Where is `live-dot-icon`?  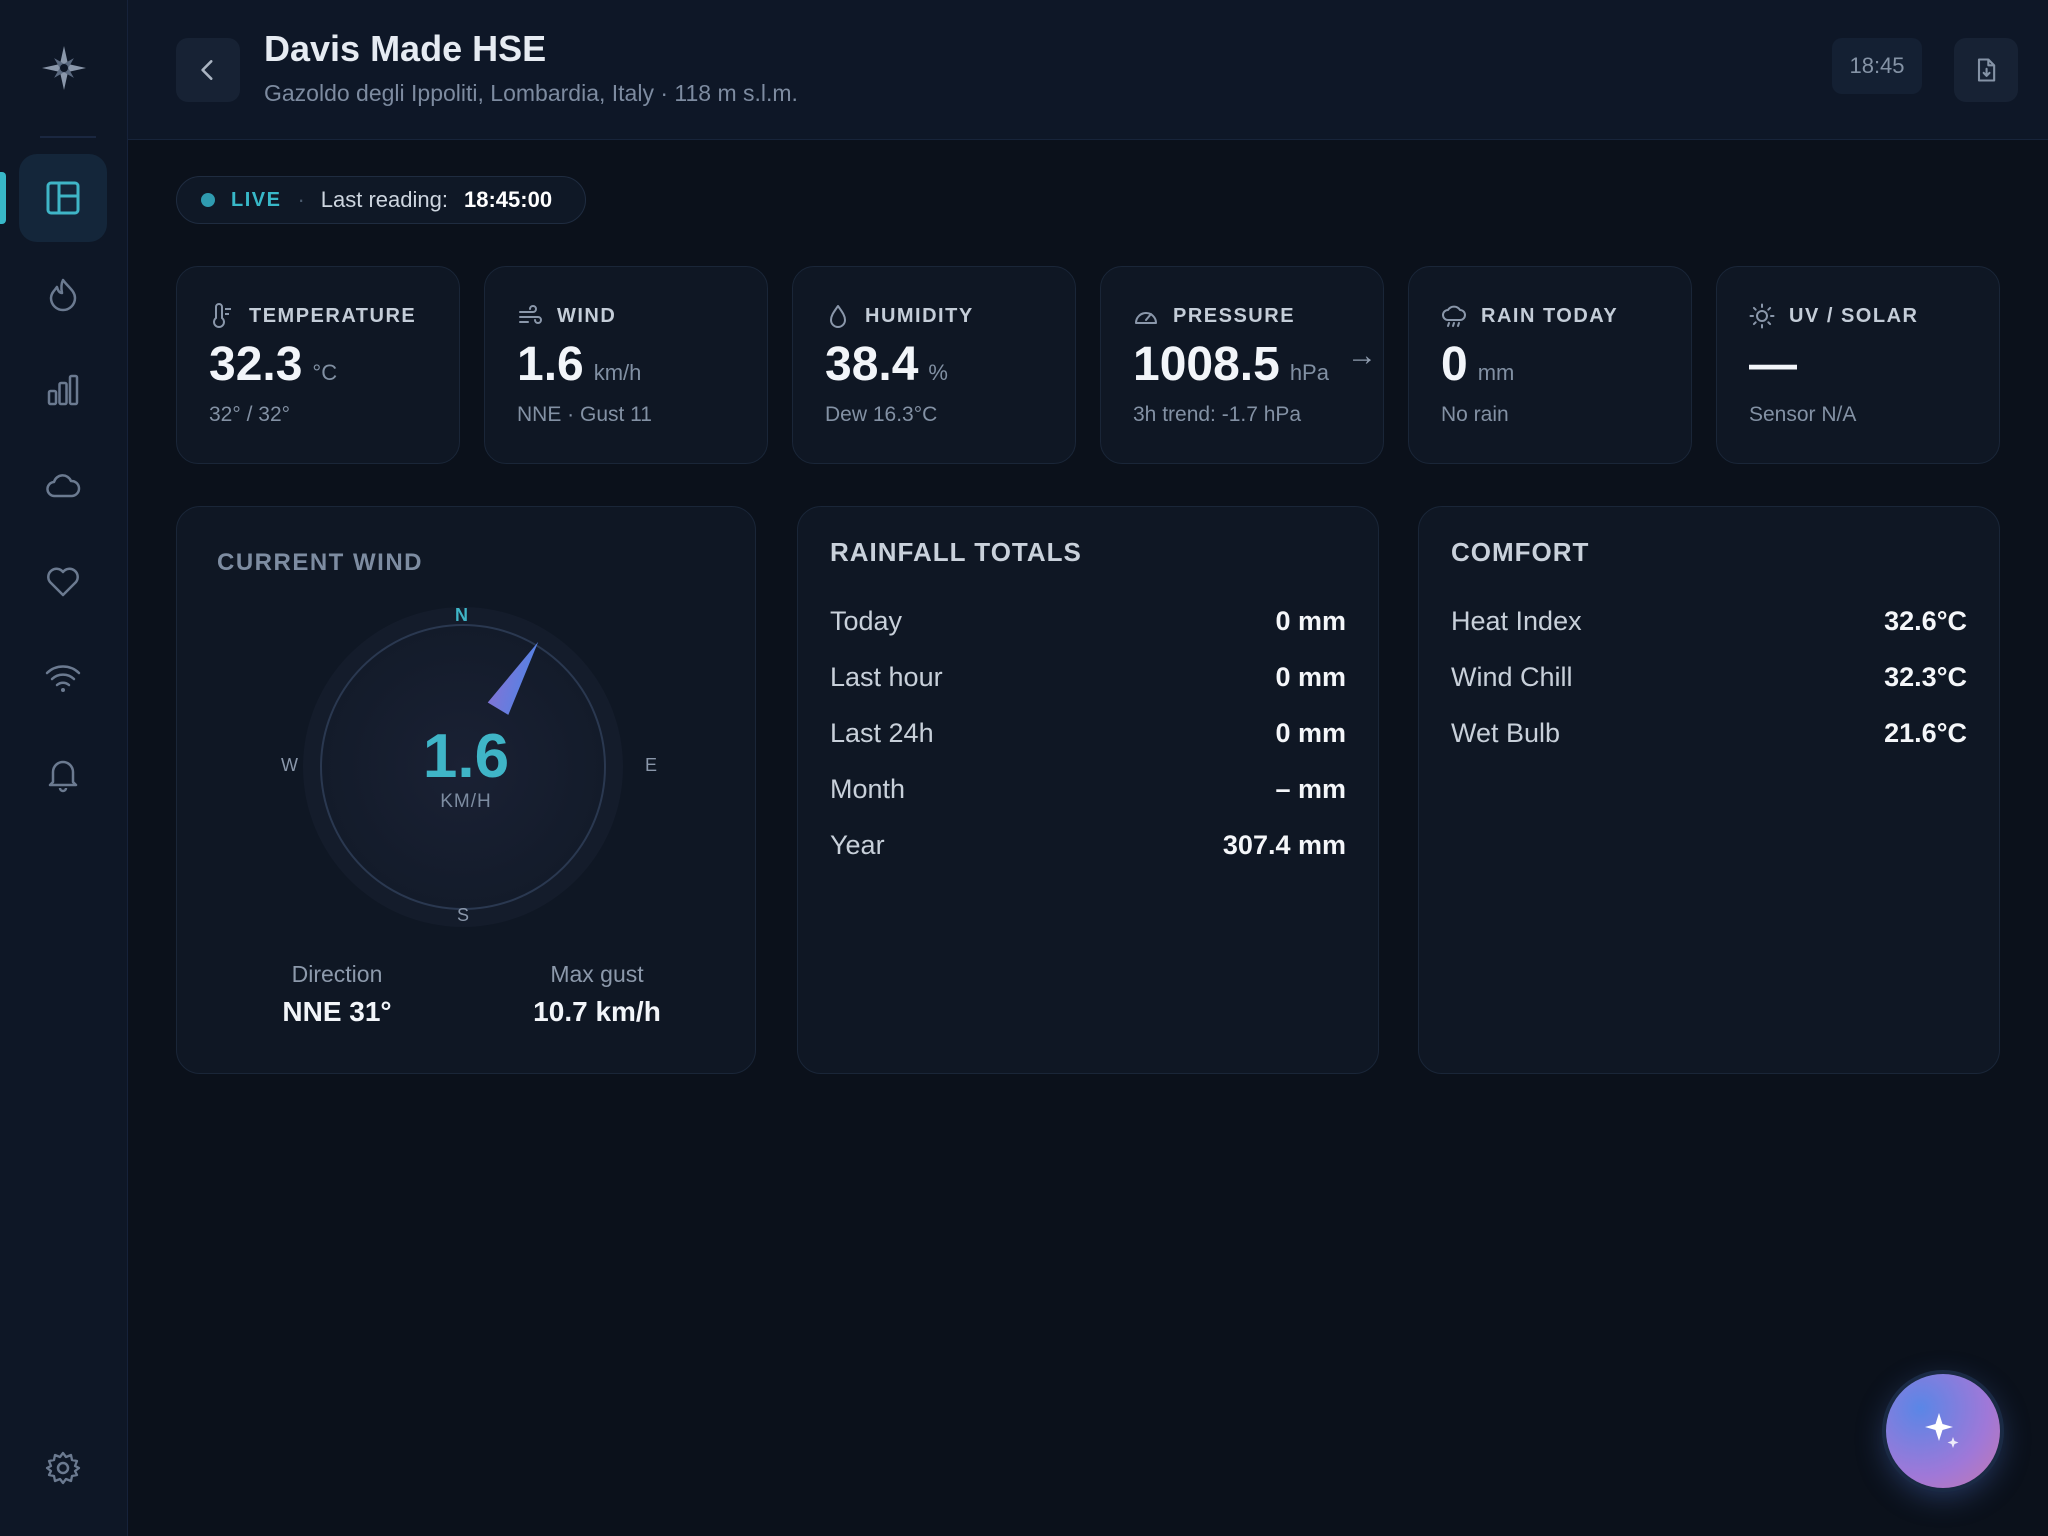
live-dot-icon is located at coordinates (208, 200).